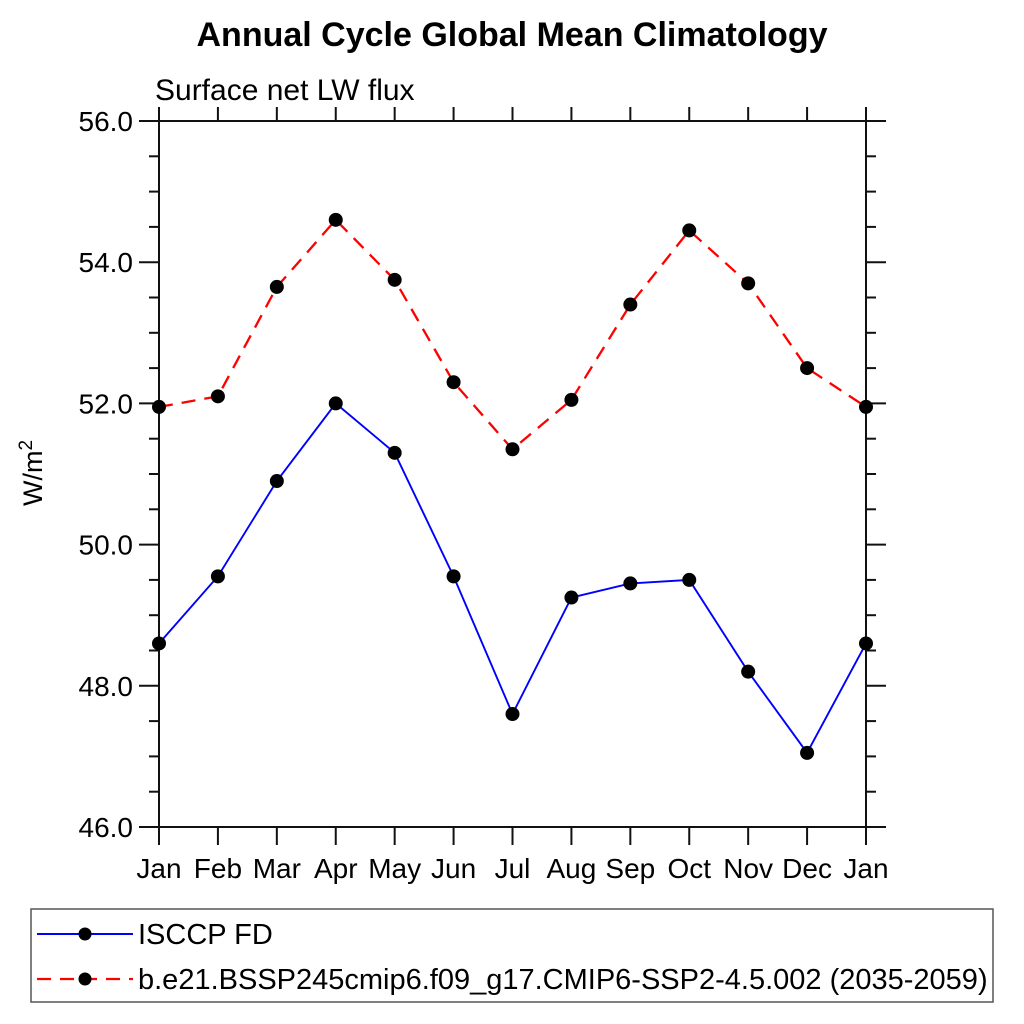 This screenshot has height=1024, width=1024. What do you see at coordinates (630, 868) in the screenshot?
I see `x-tick-label: Sep` at bounding box center [630, 868].